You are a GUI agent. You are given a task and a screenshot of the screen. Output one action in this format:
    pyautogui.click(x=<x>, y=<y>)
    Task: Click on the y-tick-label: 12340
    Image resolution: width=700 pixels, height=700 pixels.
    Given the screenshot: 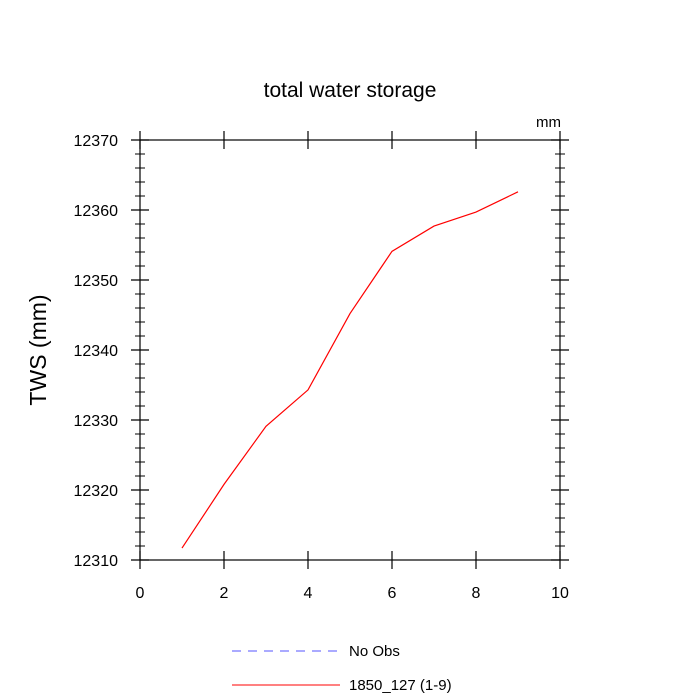 What is the action you would take?
    pyautogui.click(x=96, y=351)
    